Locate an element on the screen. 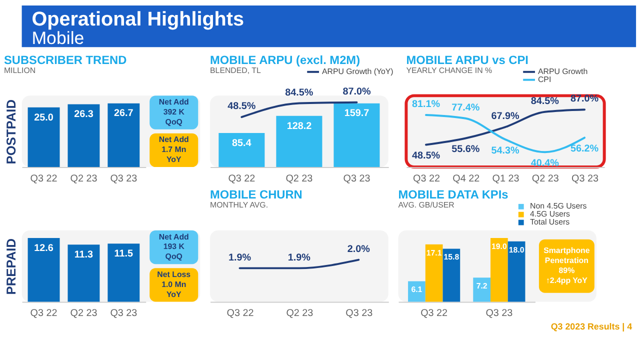 The width and height of the screenshot is (640, 352). data-label: 67.9% is located at coordinates (505, 116).